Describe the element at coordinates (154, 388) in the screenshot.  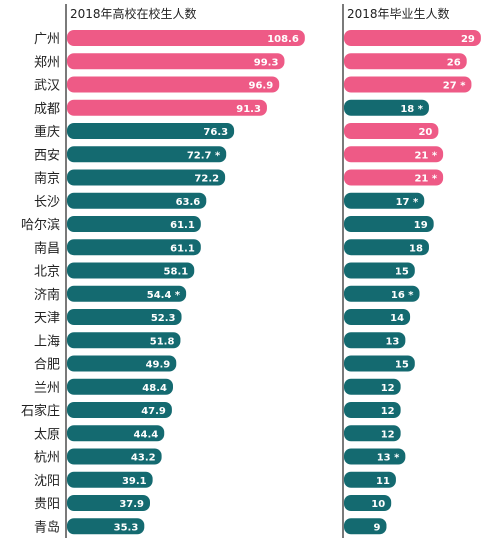
I see `enrollment-value-label: 48.4` at that location.